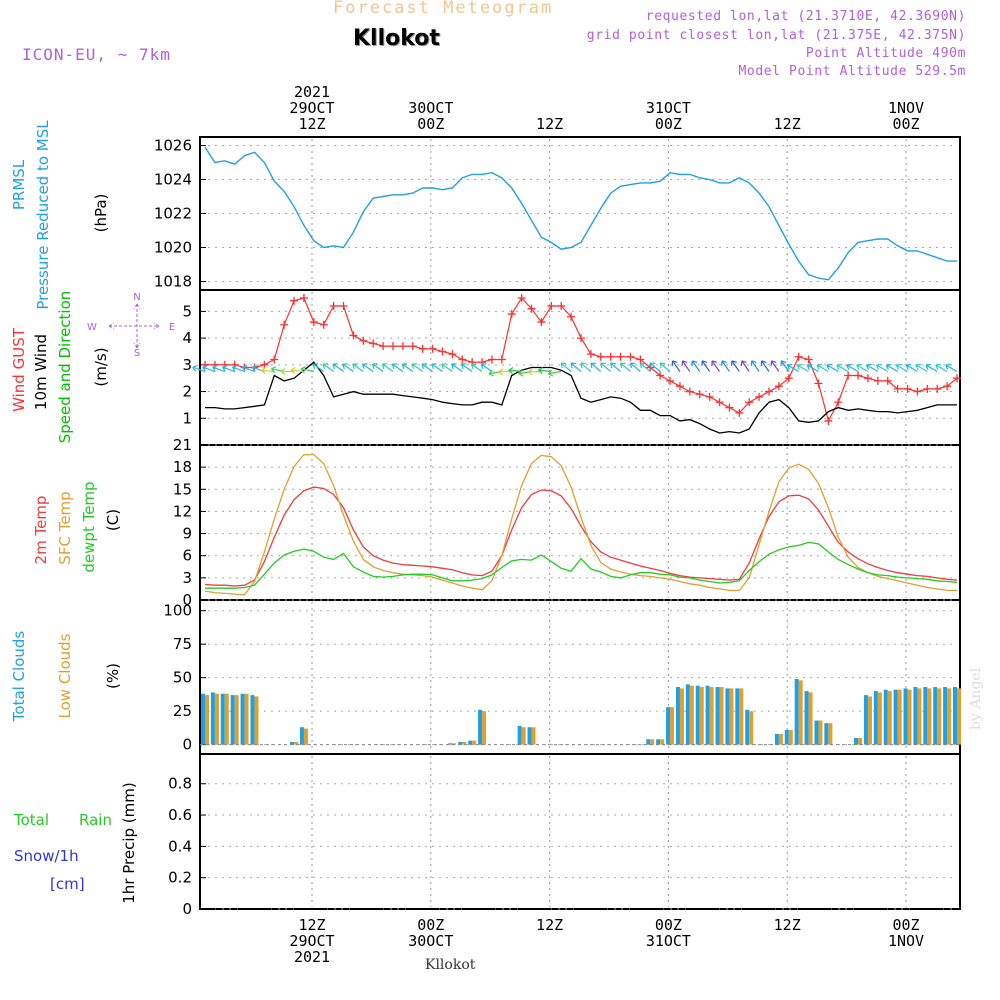  What do you see at coordinates (182, 445) in the screenshot?
I see `y-tick-label: 21` at bounding box center [182, 445].